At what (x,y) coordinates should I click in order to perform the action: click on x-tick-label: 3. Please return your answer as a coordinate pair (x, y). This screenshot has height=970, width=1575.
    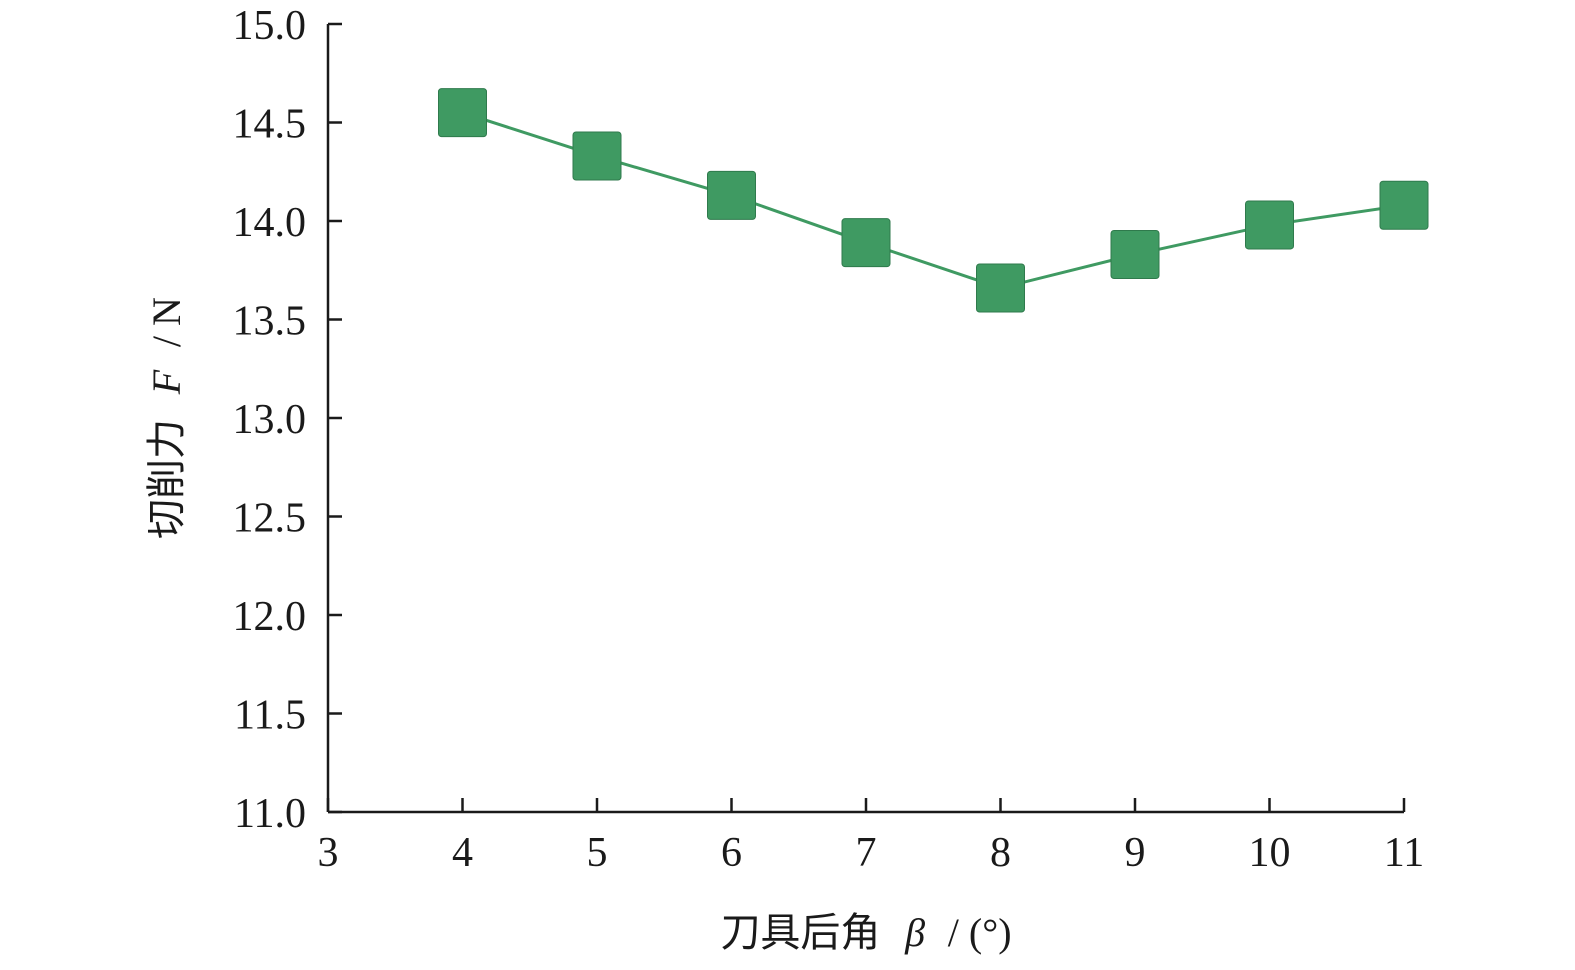
    Looking at the image, I should click on (328, 853).